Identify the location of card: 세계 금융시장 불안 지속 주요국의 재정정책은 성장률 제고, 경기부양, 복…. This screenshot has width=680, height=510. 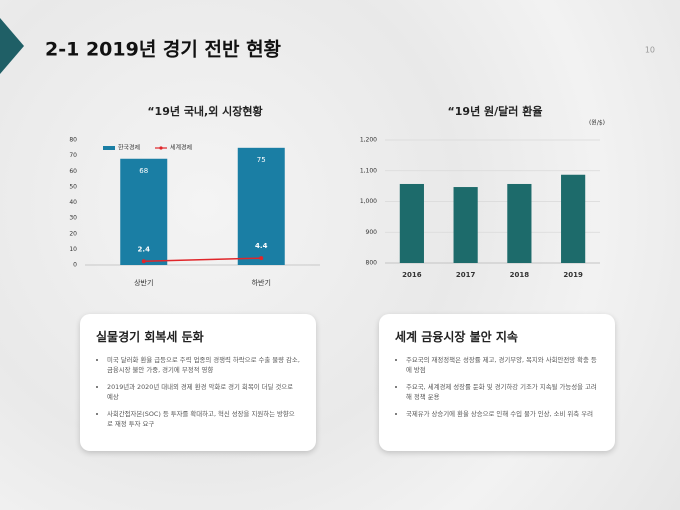
(497, 382).